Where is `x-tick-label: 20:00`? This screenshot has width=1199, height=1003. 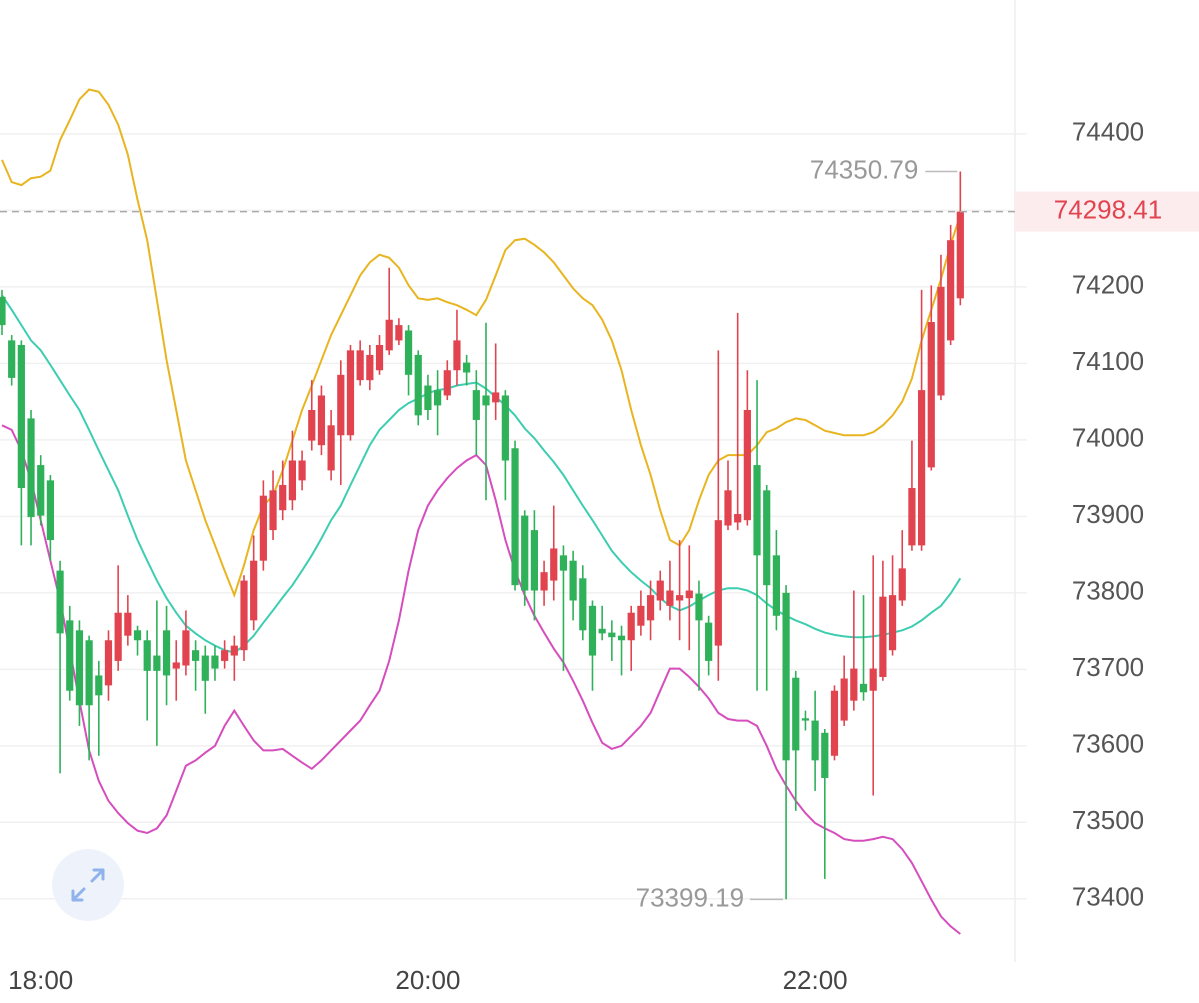
x-tick-label: 20:00 is located at coordinates (427, 980).